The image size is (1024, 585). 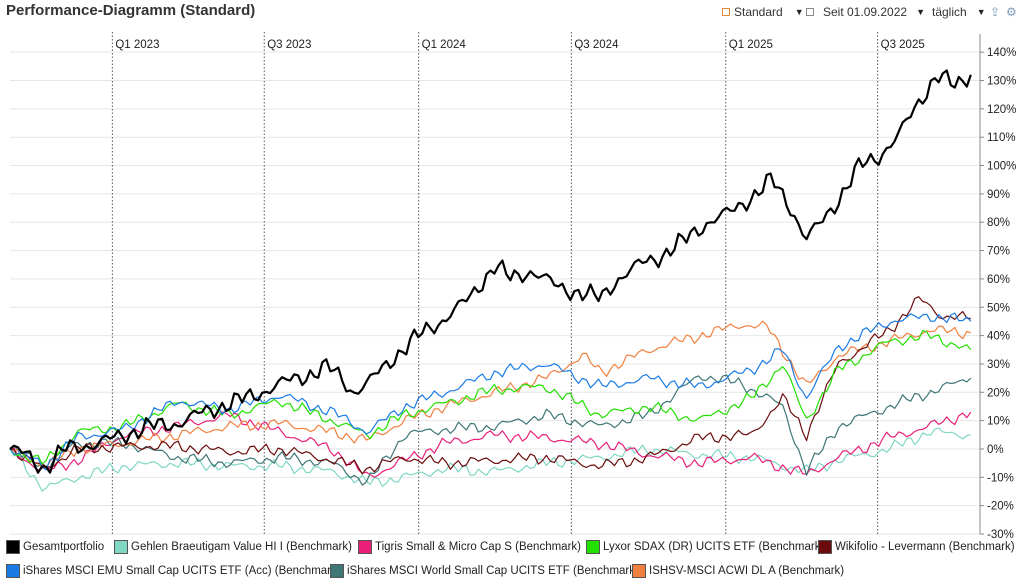 I want to click on quarter-label: Q1 2023, so click(x=137, y=45).